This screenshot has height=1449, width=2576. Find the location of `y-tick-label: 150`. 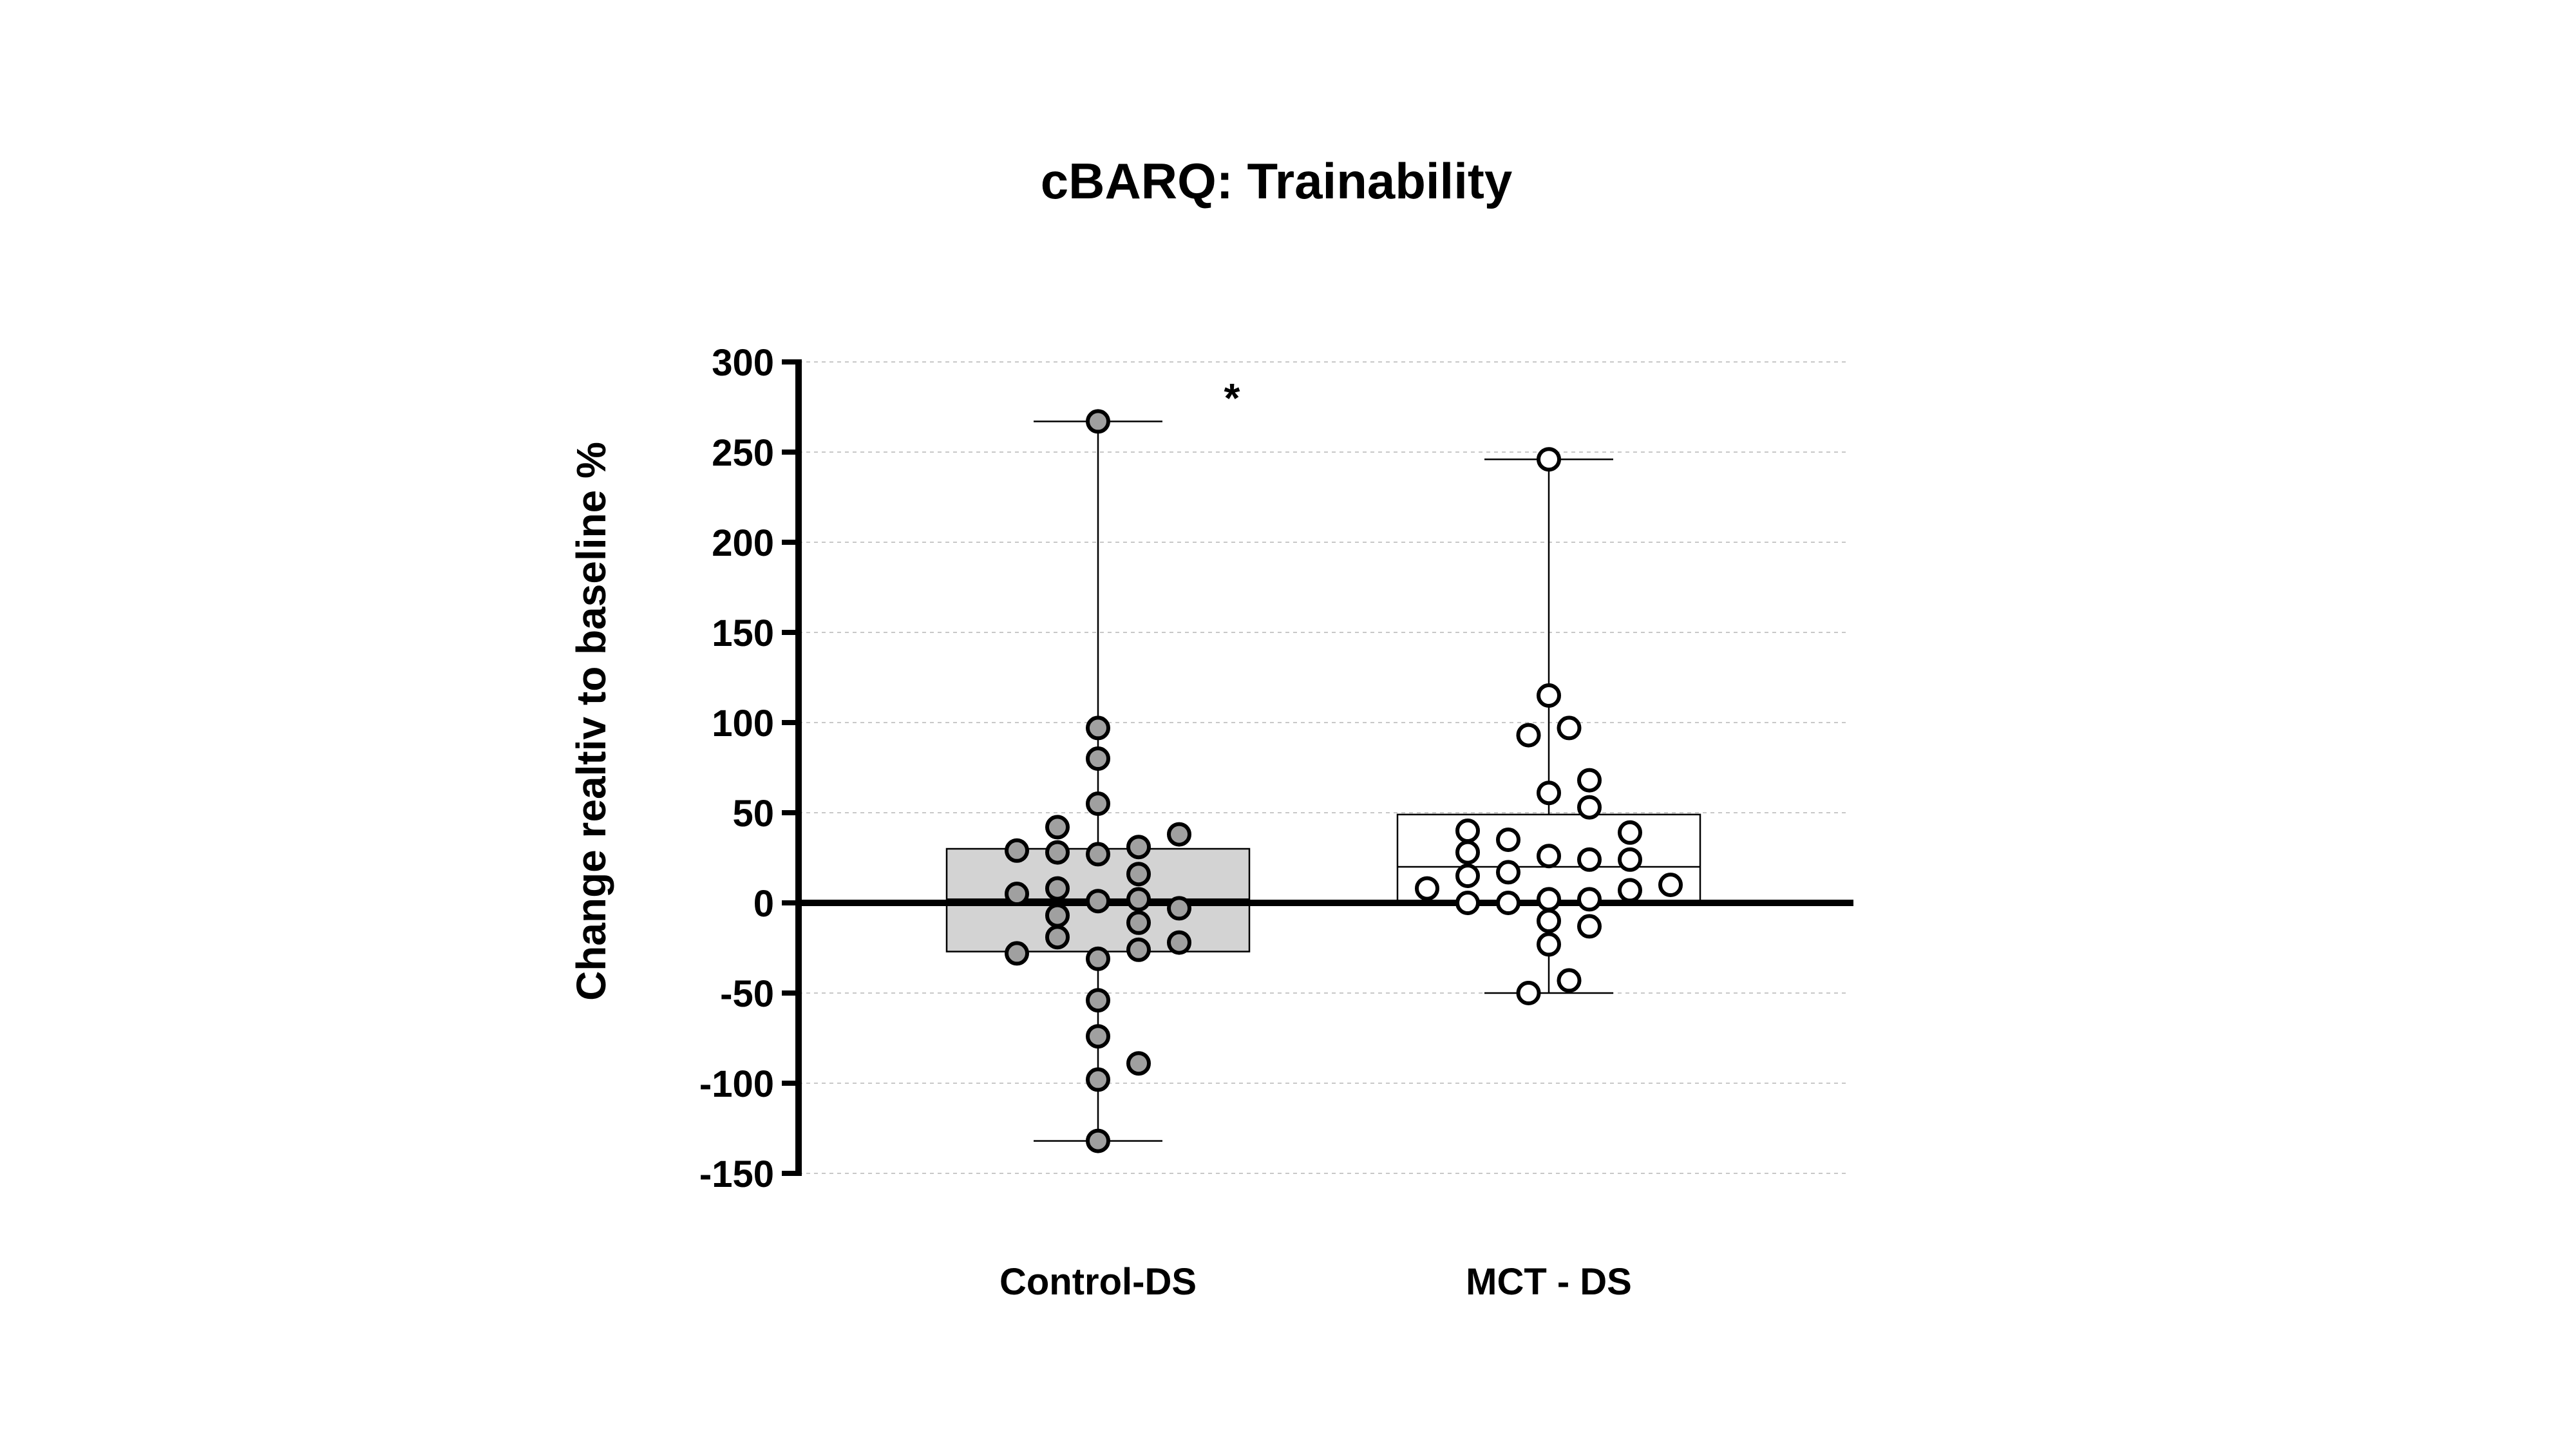

y-tick-label: 150 is located at coordinates (743, 633).